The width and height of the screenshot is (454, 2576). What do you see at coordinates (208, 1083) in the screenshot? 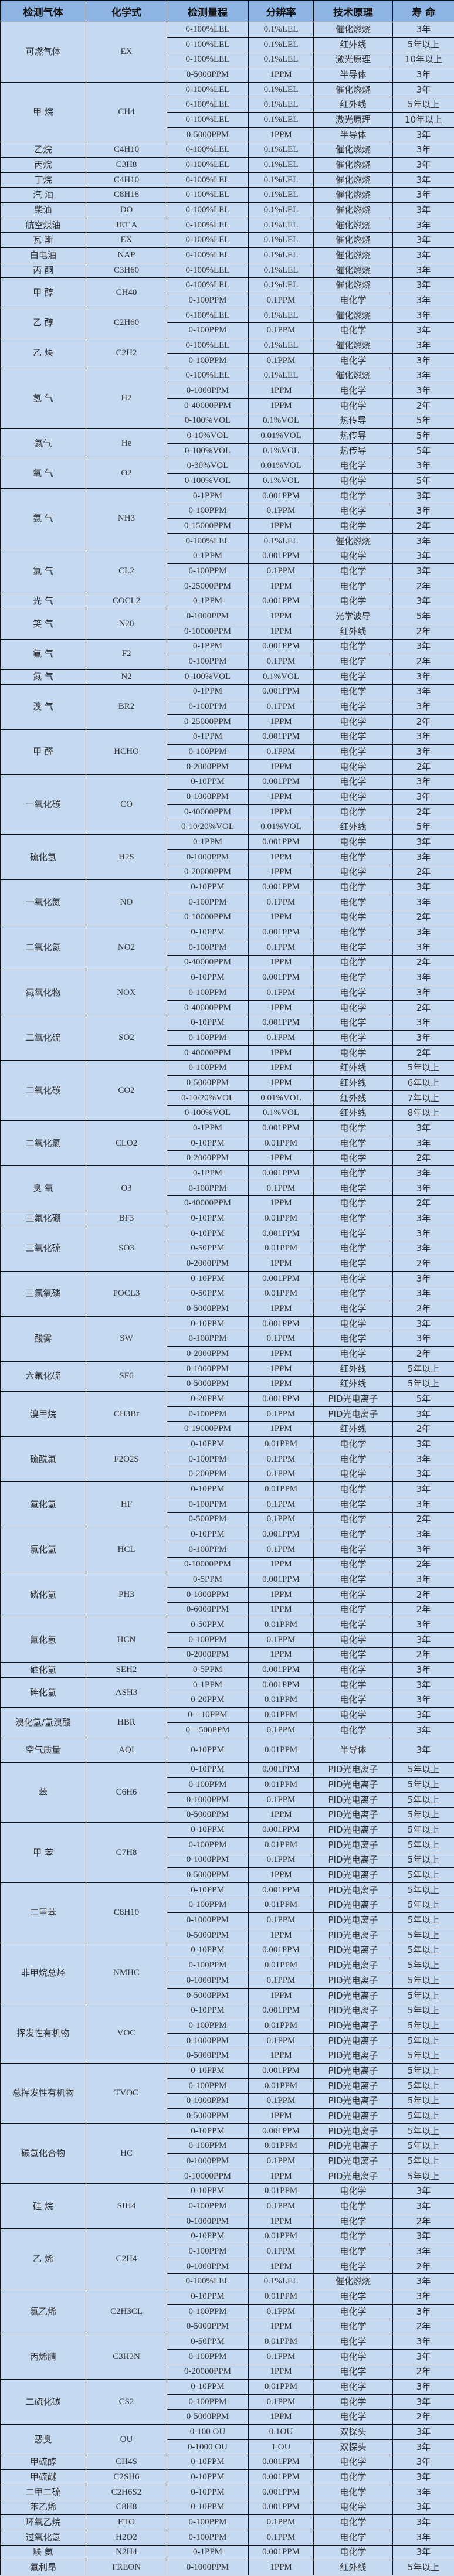
I see `range-cell: 0-5000PPM` at bounding box center [208, 1083].